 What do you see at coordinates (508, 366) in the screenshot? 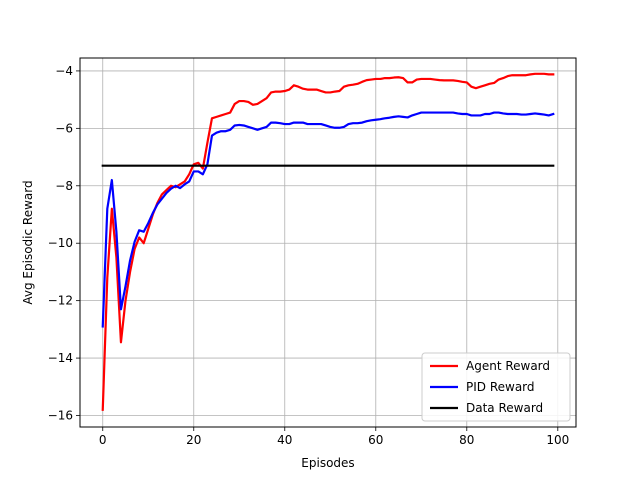
I see `legend-label-agent-reward: Agent Reward` at bounding box center [508, 366].